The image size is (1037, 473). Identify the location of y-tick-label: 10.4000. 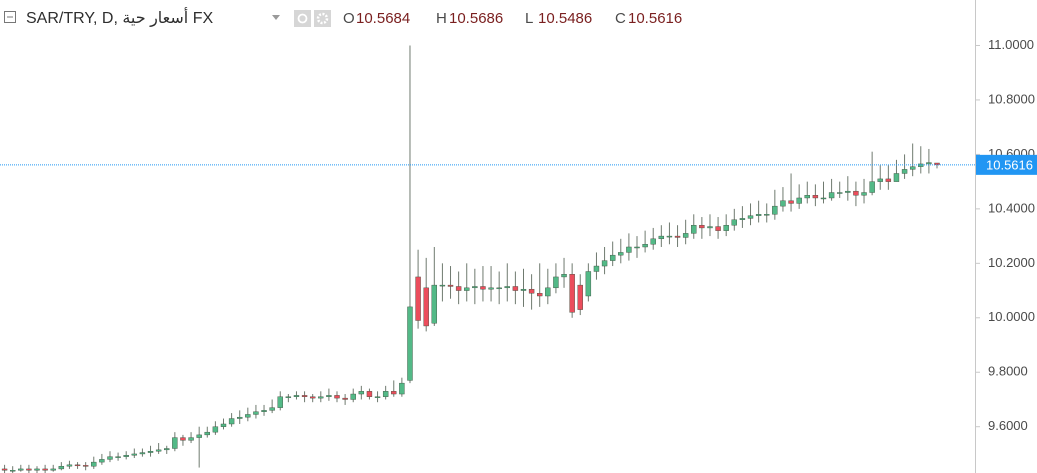
(1011, 207).